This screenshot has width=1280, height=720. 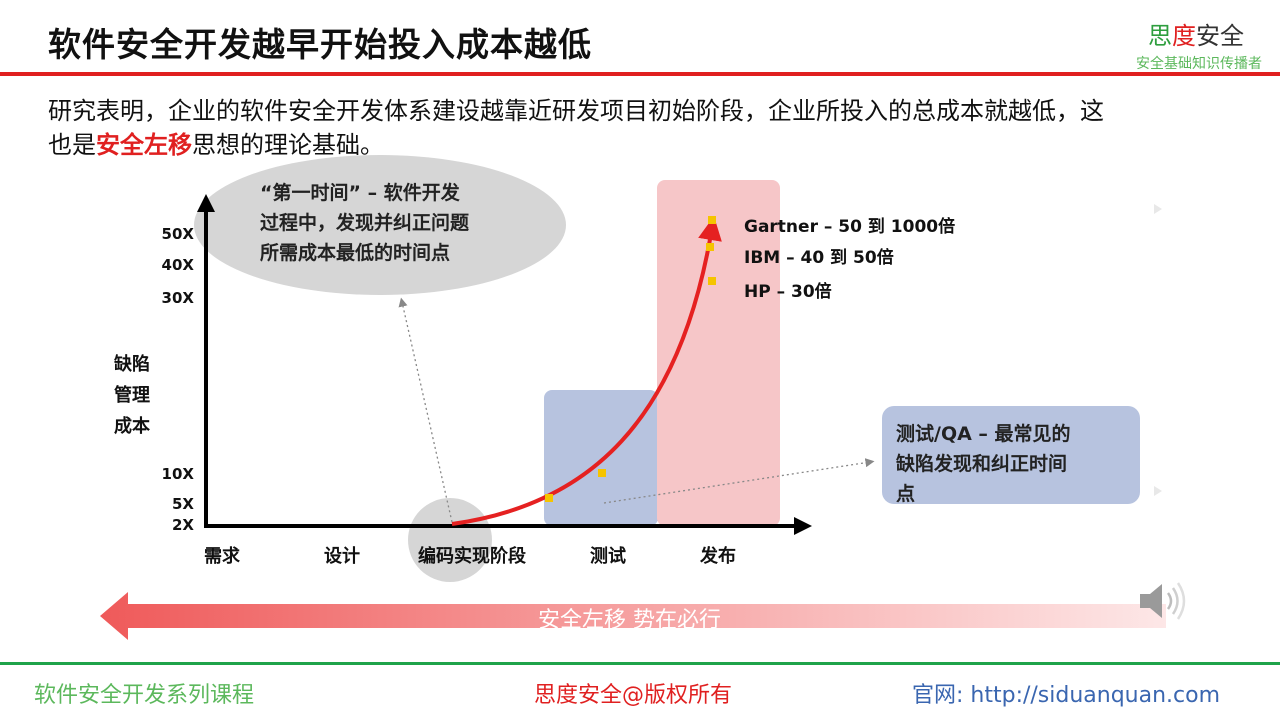 I want to click on brand-part-2: 度, so click(x=1184, y=36).